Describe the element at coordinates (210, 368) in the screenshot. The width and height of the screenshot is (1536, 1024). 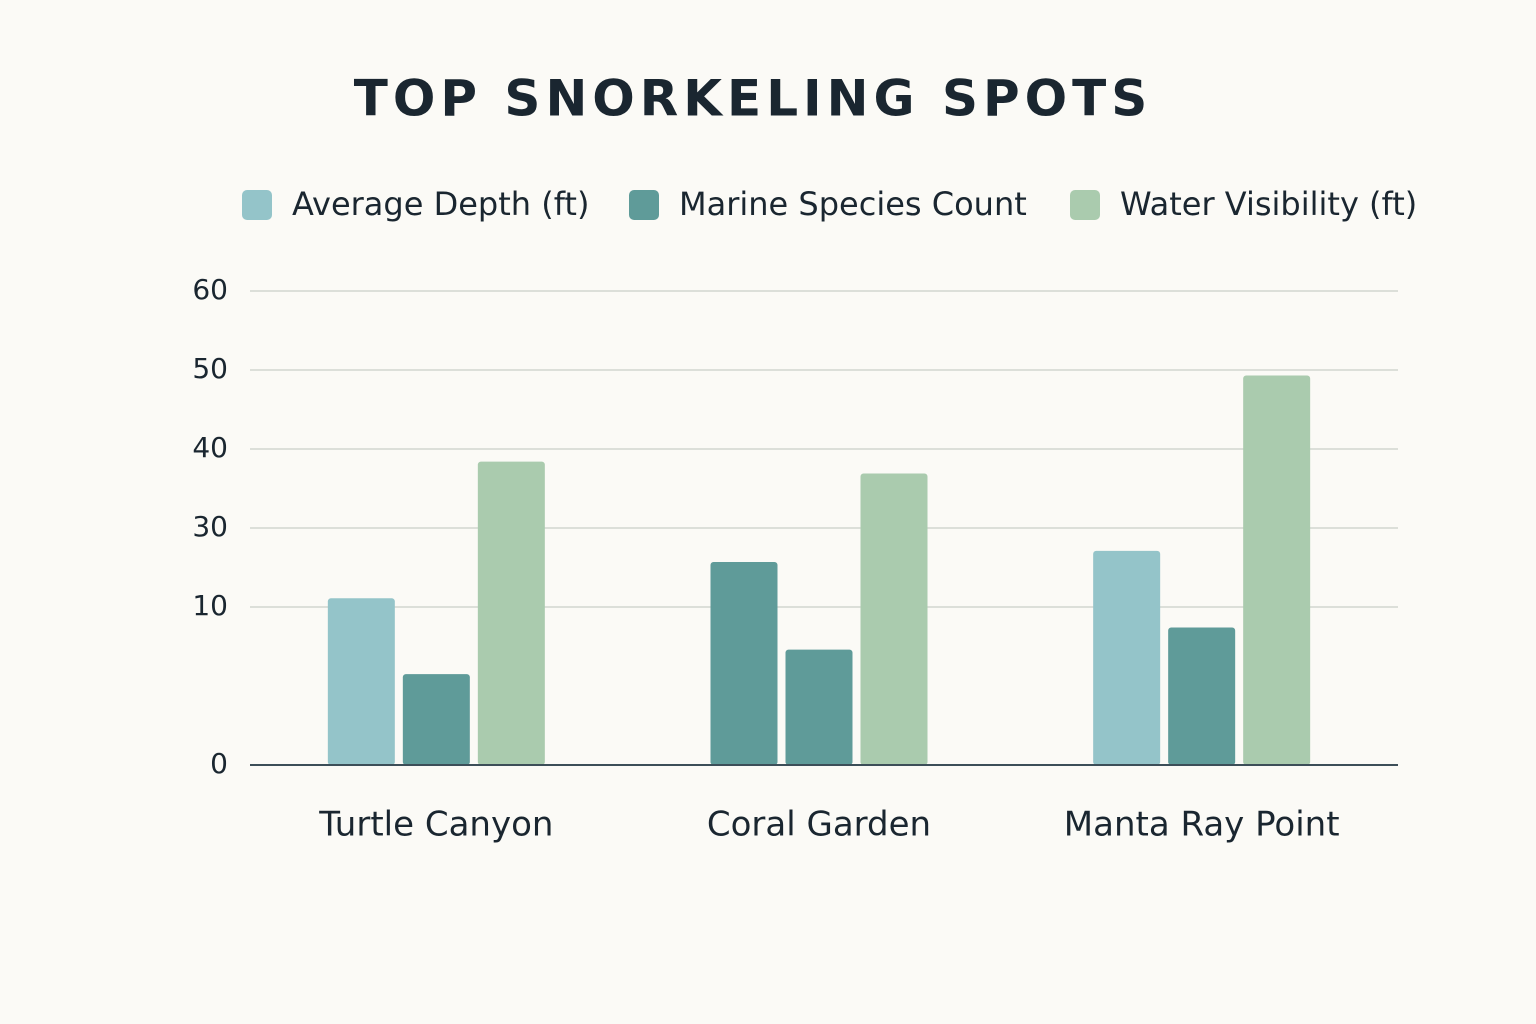
I see `y-tick-label: 50` at that location.